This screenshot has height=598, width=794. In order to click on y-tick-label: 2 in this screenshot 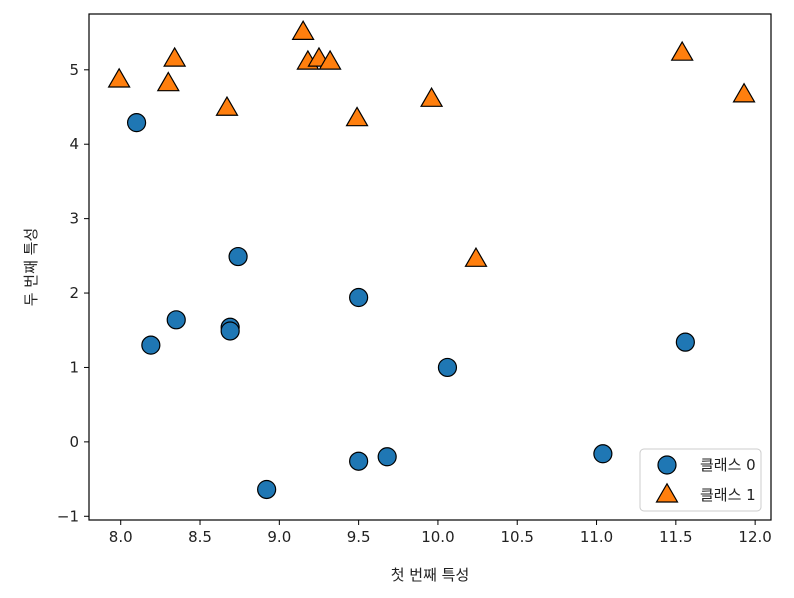, I will do `click(74, 293)`.